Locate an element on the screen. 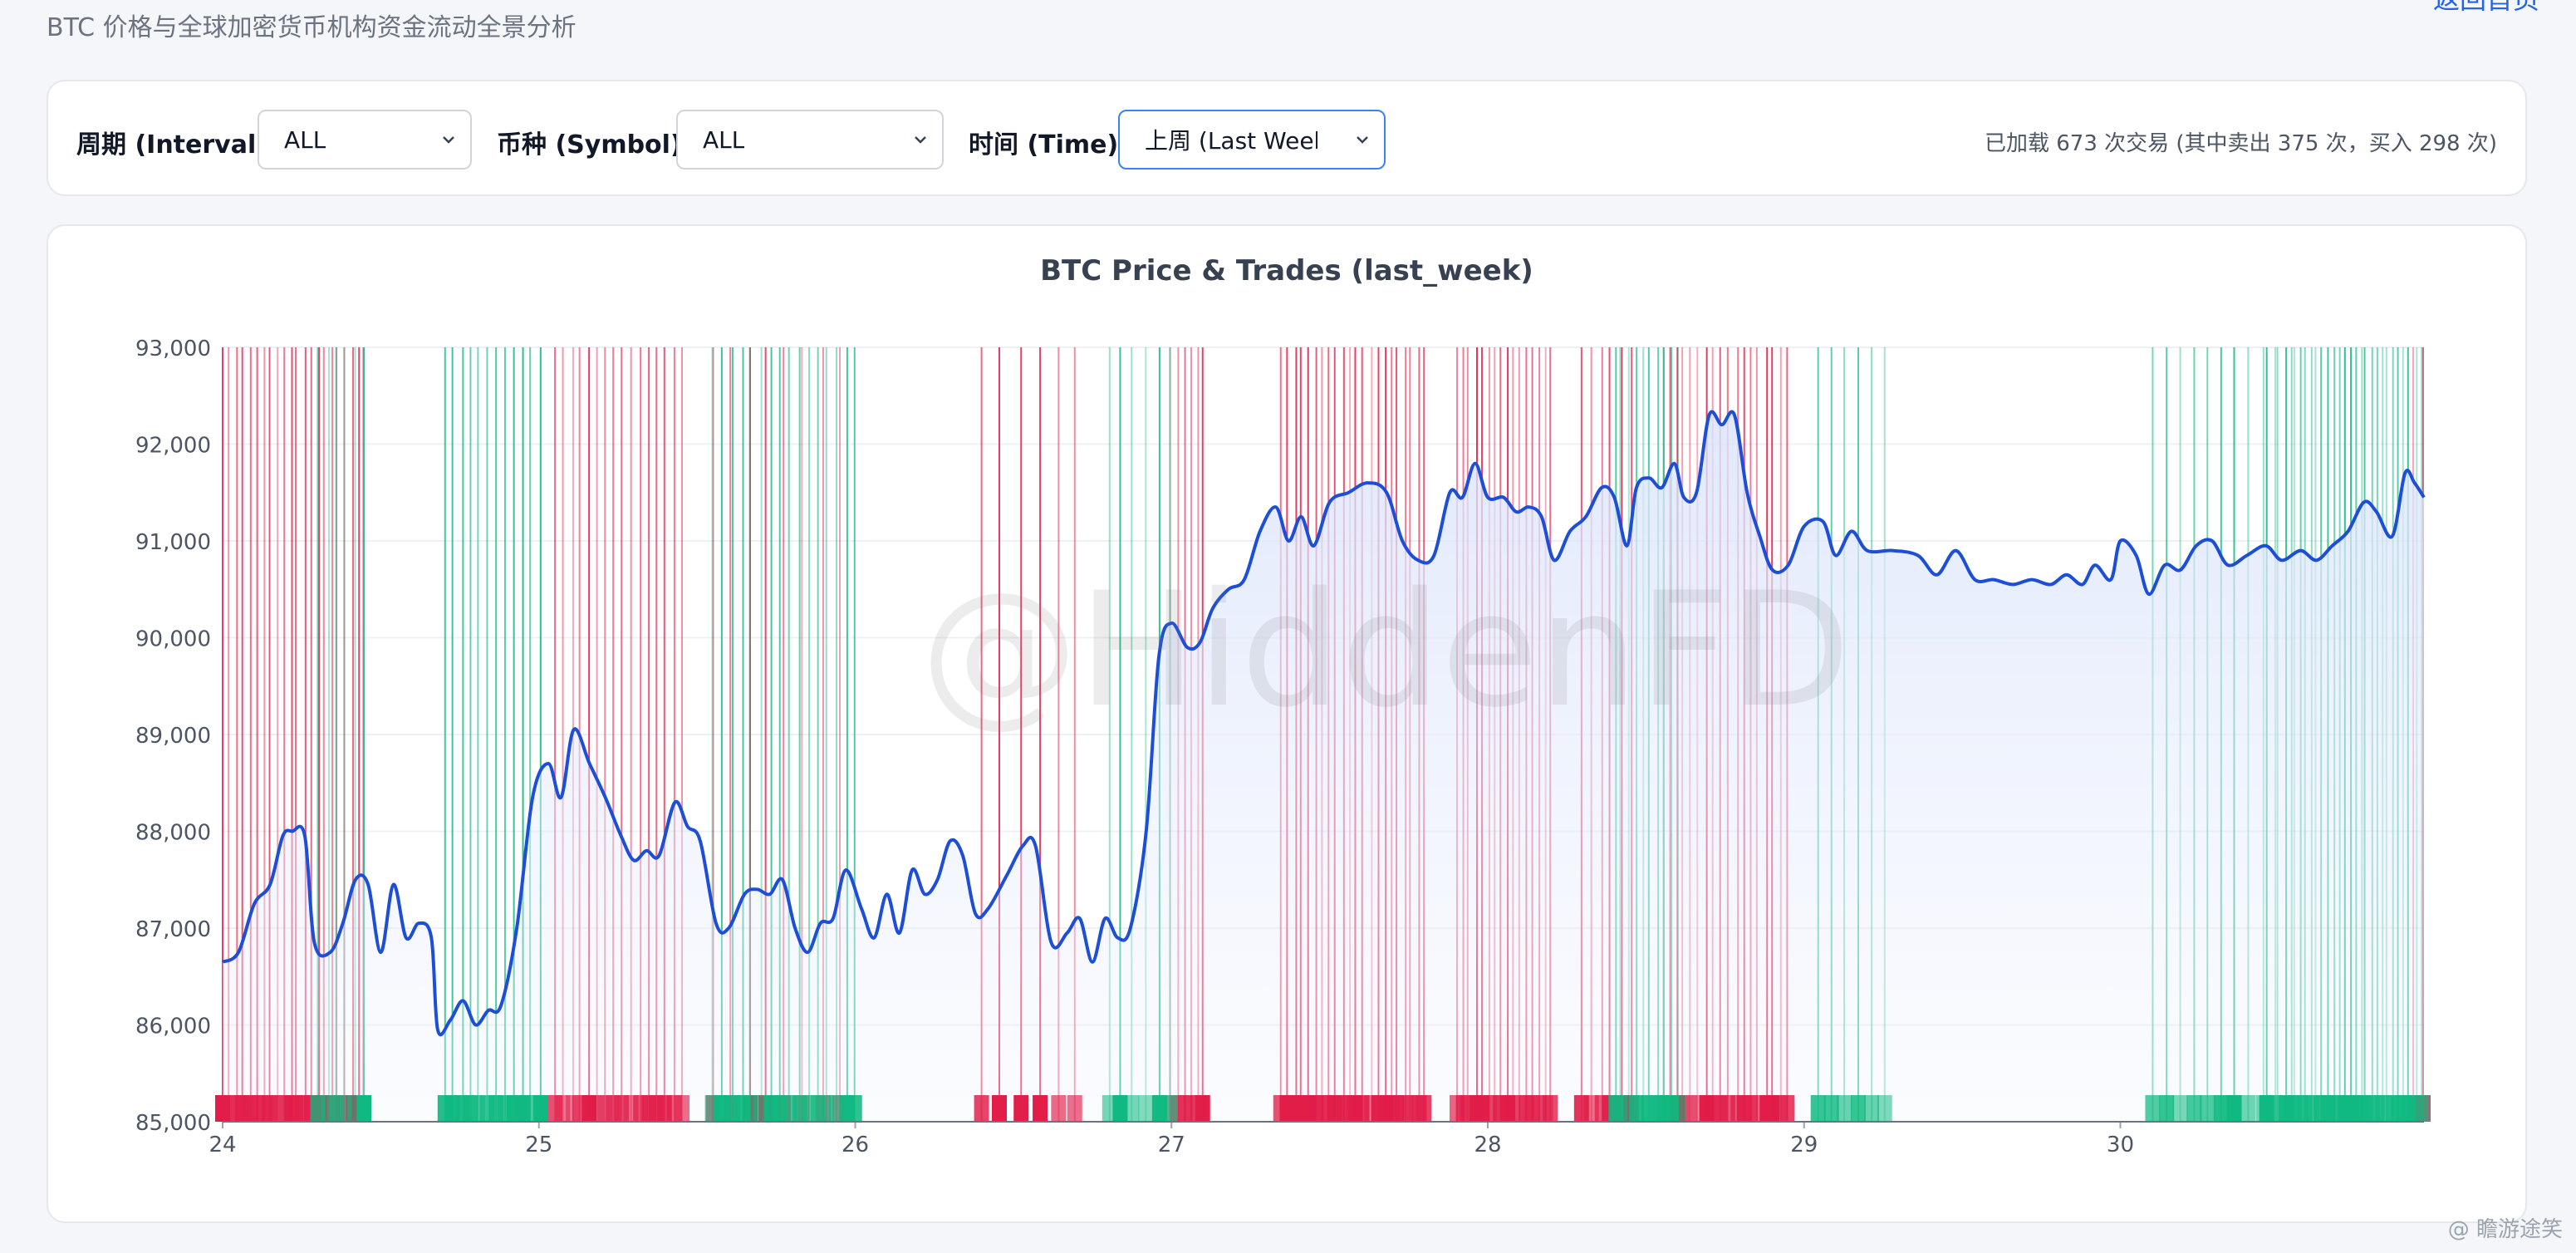 The width and height of the screenshot is (2576, 1253). symbol-select: ALL is located at coordinates (810, 140).